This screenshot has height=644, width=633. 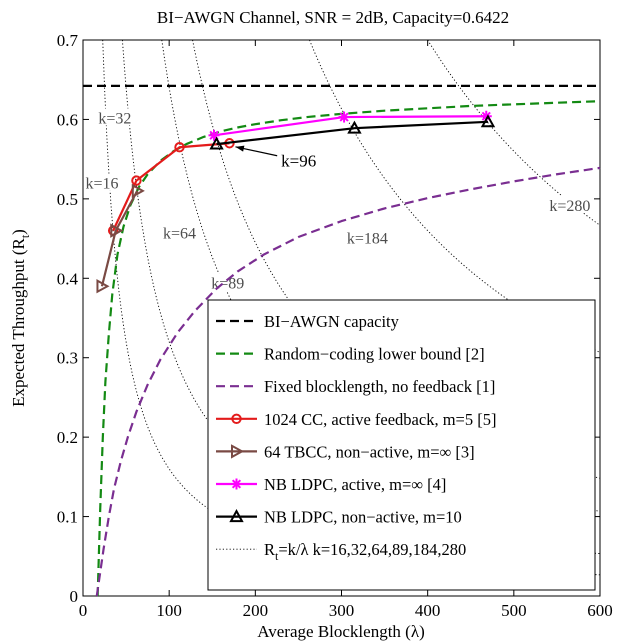 I want to click on k-label: k=184, so click(x=367, y=238).